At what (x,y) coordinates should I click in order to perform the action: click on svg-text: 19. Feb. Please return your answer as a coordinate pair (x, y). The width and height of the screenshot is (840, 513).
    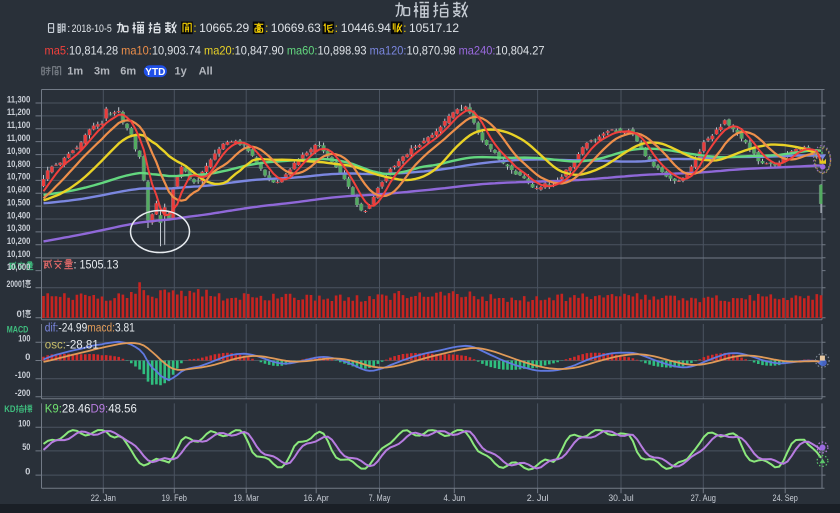
    Looking at the image, I should click on (174, 498).